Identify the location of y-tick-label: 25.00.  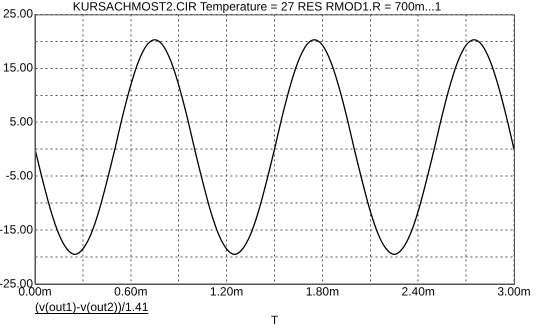
(18, 13).